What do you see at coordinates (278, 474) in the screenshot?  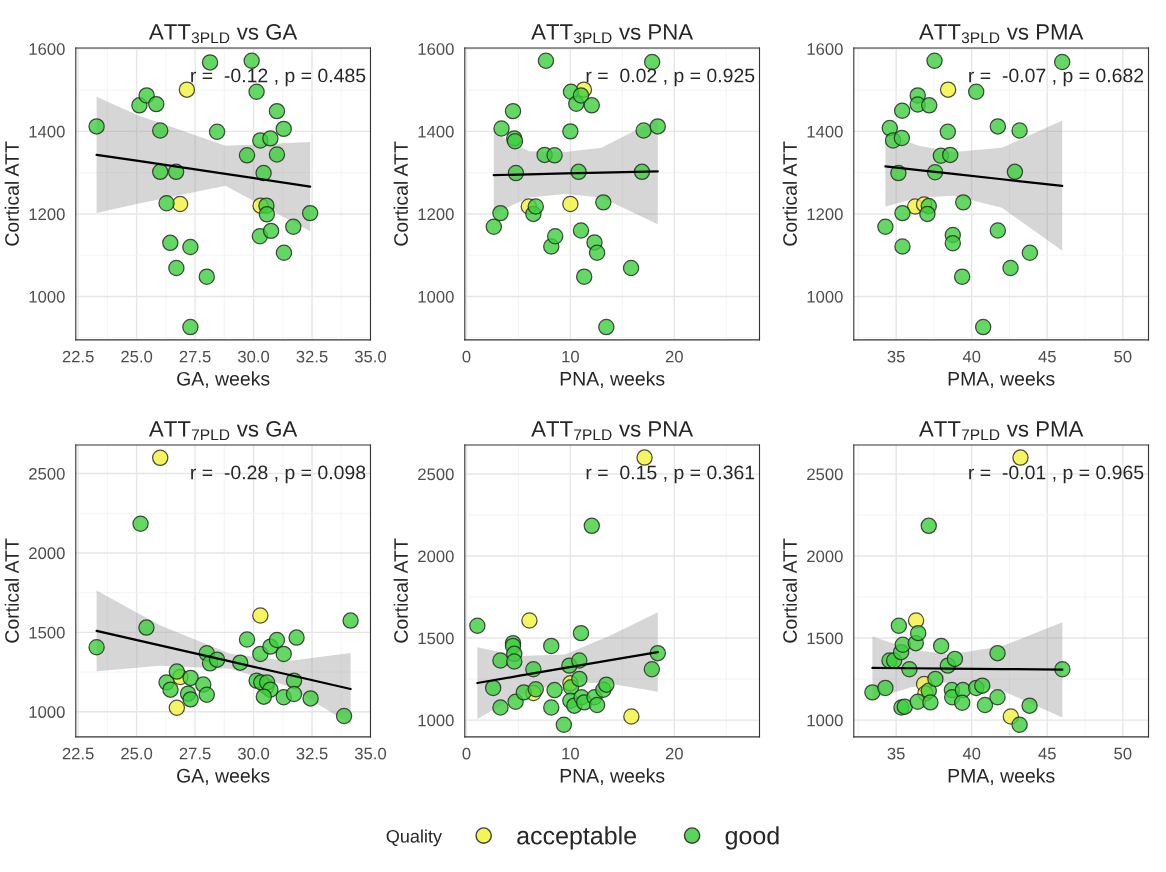 I see `annotation: r = -0.28 , p = 0.098` at bounding box center [278, 474].